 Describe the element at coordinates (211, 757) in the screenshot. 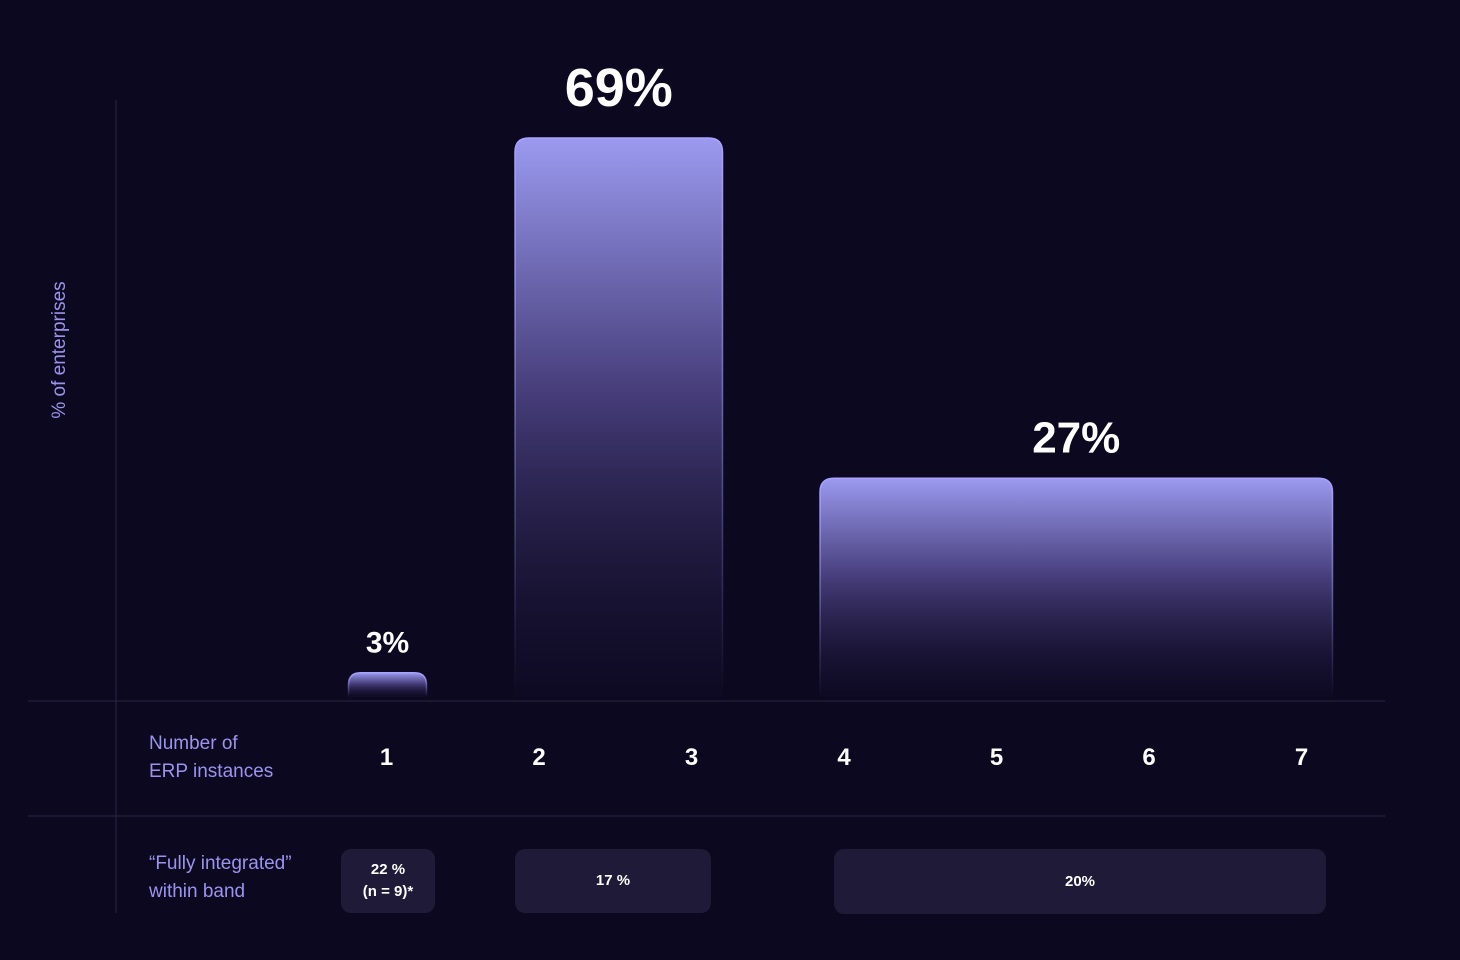

I see `x-axis-label: Number of ERP instances` at that location.